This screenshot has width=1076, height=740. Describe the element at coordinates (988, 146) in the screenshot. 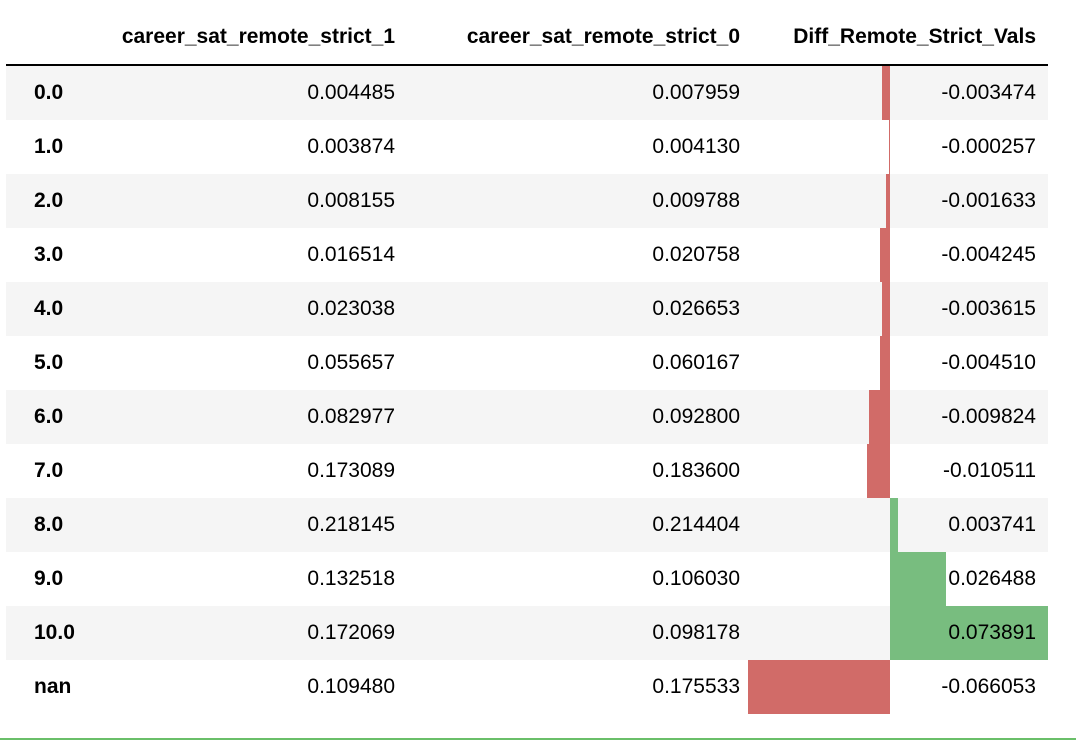

I see `diff-value: -0.000257` at that location.